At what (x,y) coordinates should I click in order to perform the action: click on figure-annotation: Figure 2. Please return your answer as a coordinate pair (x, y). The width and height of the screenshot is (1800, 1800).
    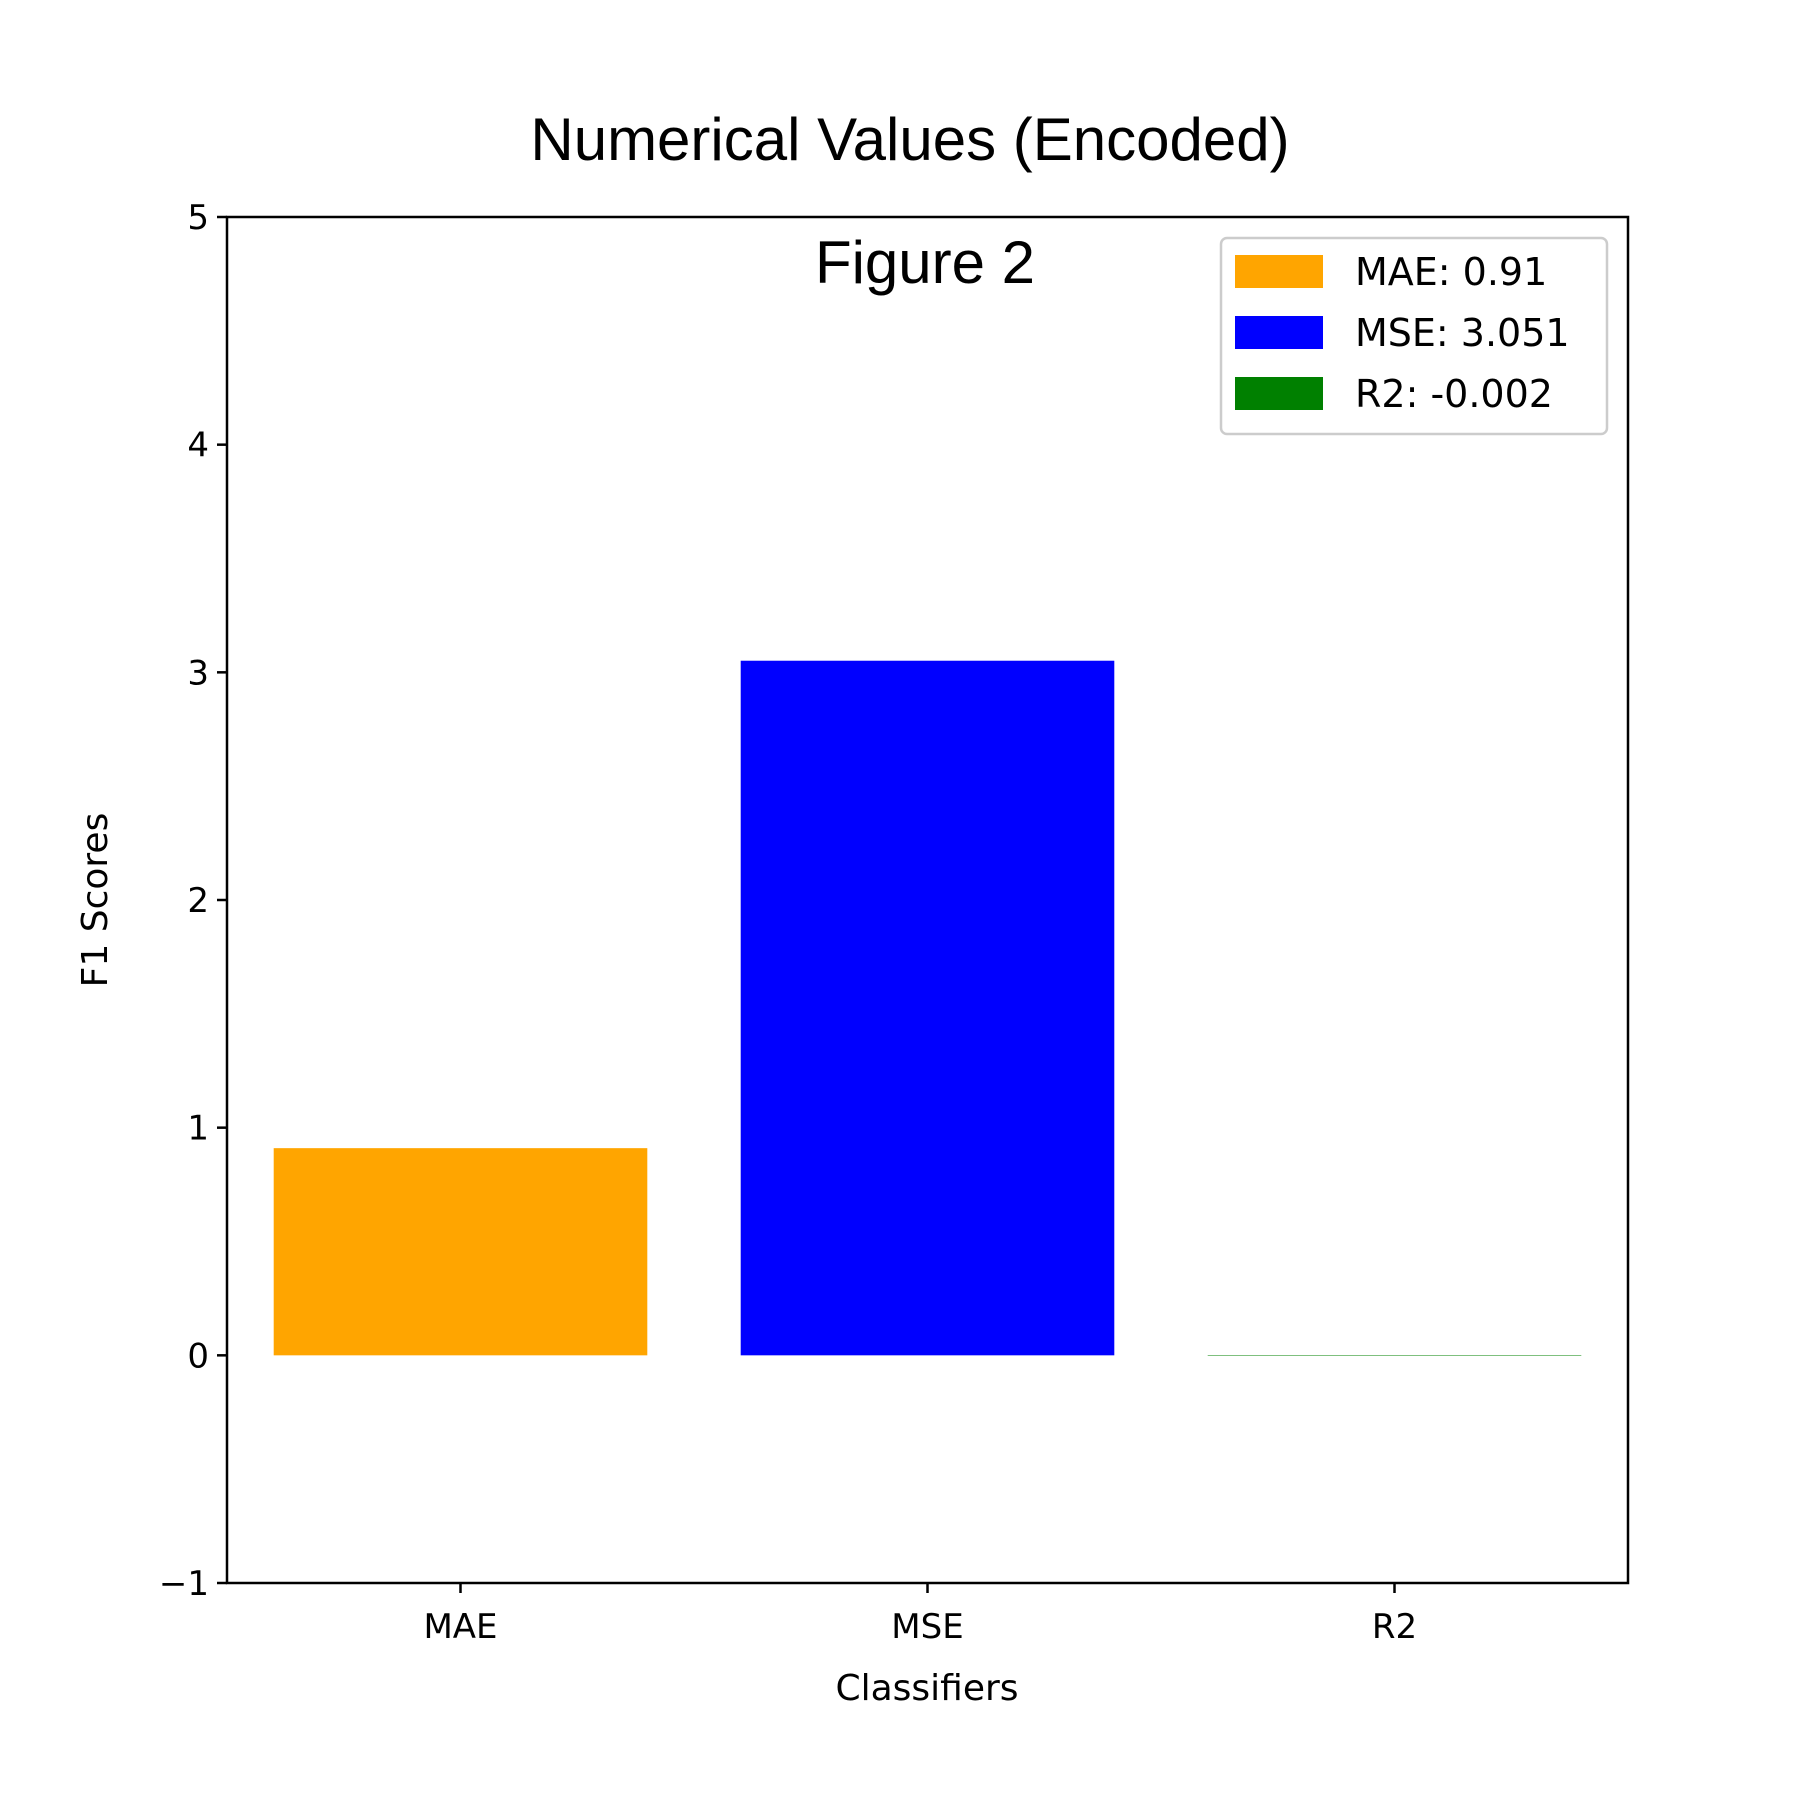
    Looking at the image, I should click on (925, 262).